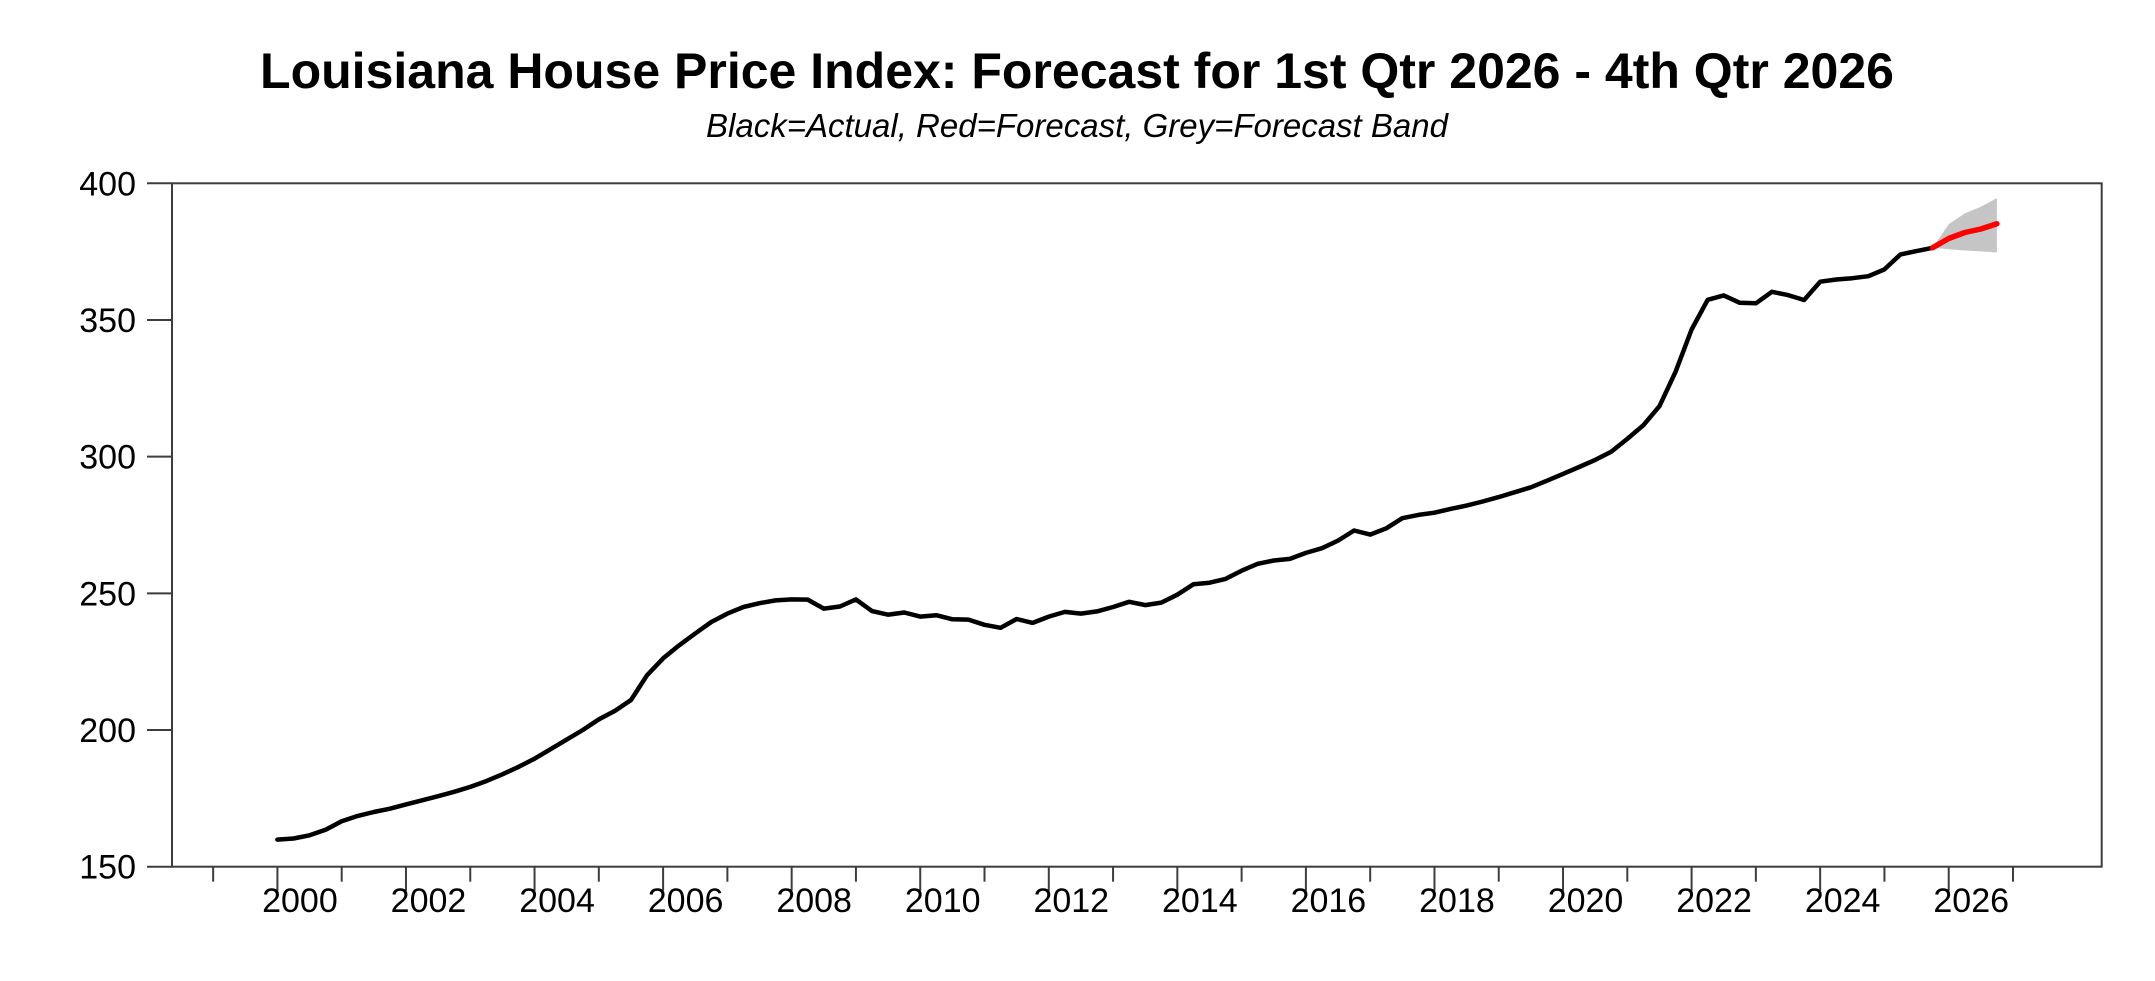 The height and width of the screenshot is (981, 2155). Describe the element at coordinates (1071, 901) in the screenshot. I see `x-tick-label: 2012` at that location.